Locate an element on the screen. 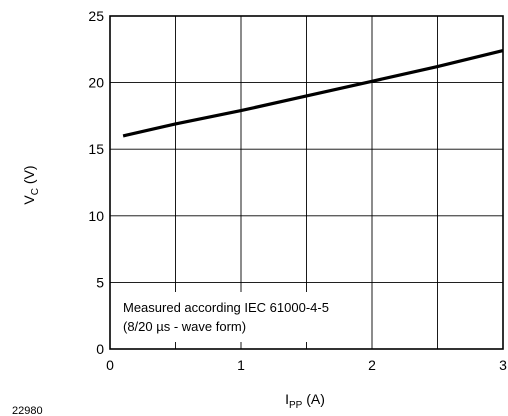 This screenshot has width=508, height=416. annotation-background is located at coordinates (224, 317).